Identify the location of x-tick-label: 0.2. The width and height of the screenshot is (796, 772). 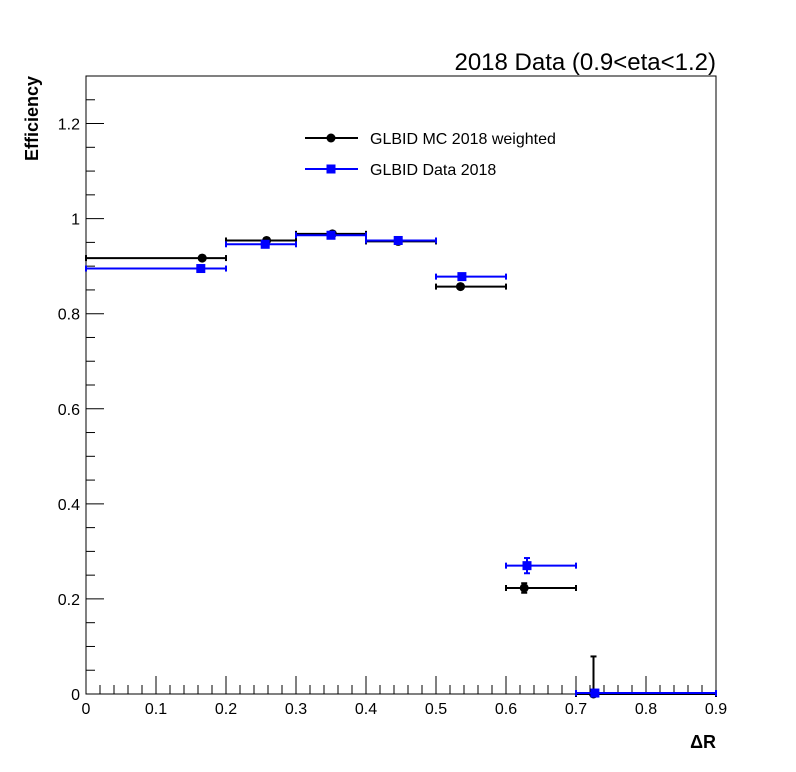
(226, 709).